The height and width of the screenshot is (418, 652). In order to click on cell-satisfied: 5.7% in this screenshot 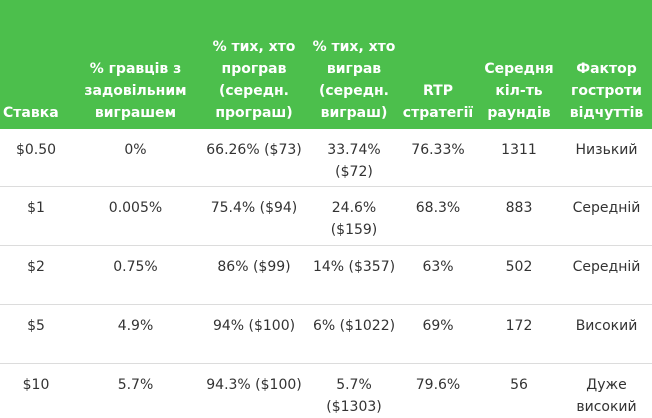, I will do `click(135, 385)`.